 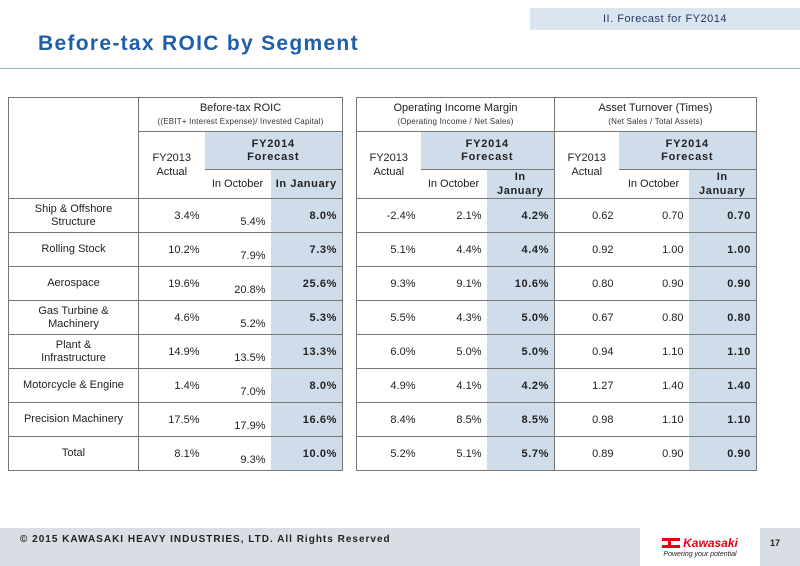 What do you see at coordinates (306, 283) in the screenshot?
I see `roic-jan: 25.6%` at bounding box center [306, 283].